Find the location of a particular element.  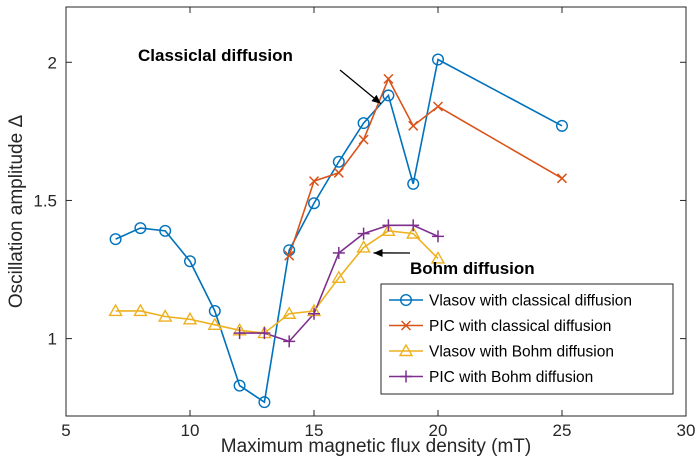

y-axis-title: Oscillation amplitude Δ is located at coordinates (16, 212).